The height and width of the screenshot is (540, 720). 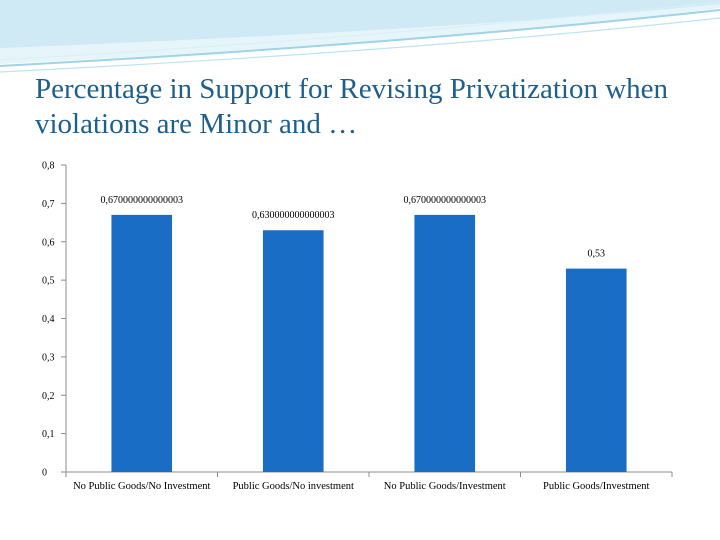 What do you see at coordinates (293, 215) in the screenshot?
I see `data-label: 0,630000000000003` at bounding box center [293, 215].